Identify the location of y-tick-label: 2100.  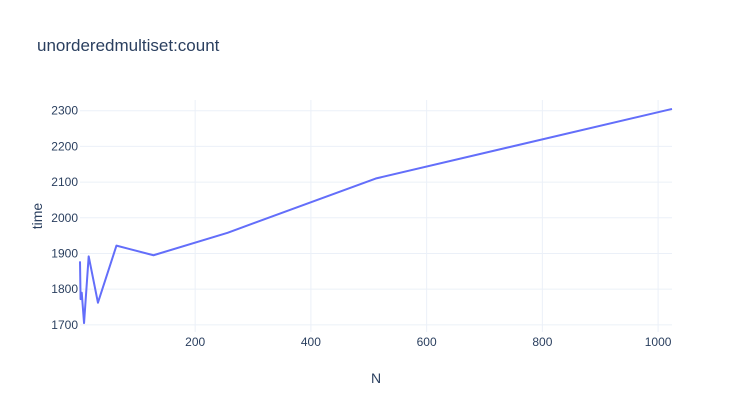
(64, 182).